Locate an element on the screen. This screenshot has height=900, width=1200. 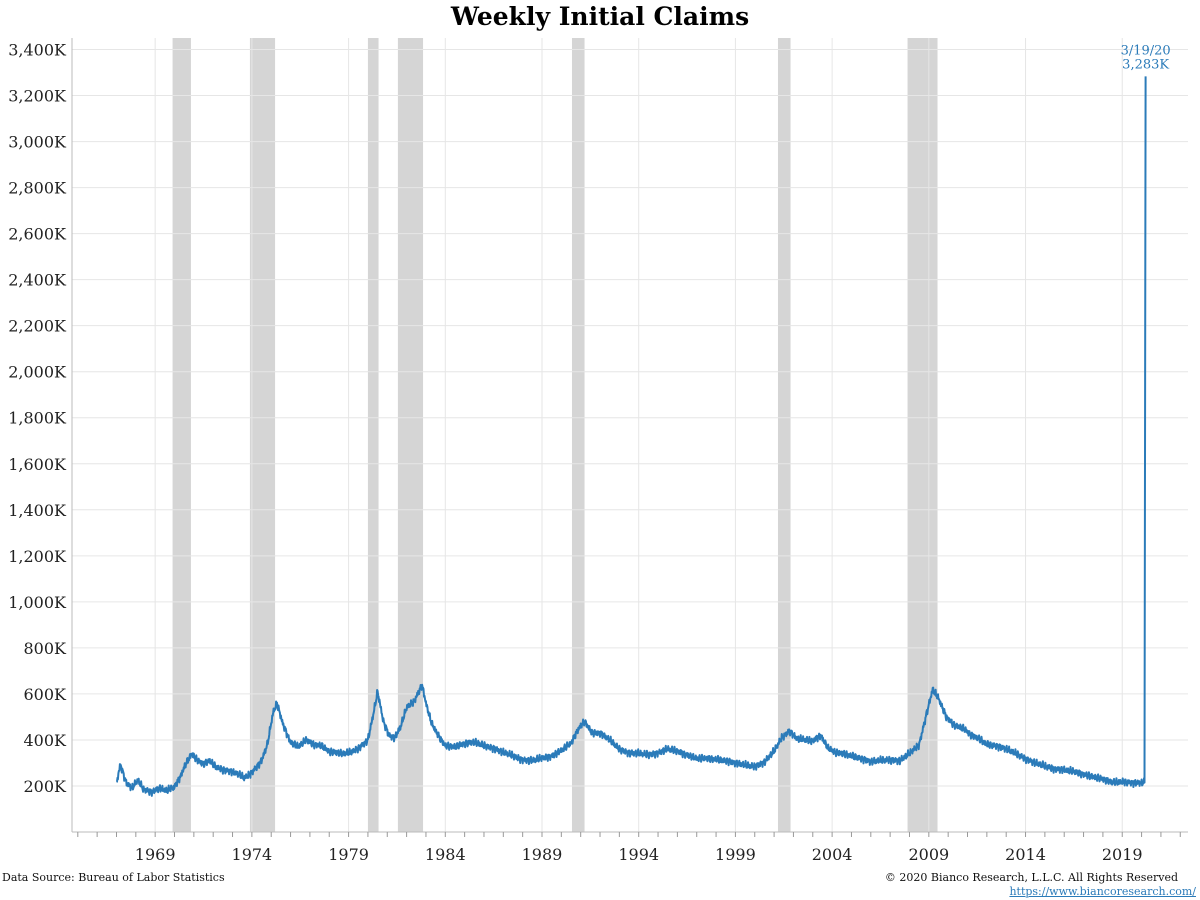
y-tick-label: 2,200K is located at coordinates (37, 326).